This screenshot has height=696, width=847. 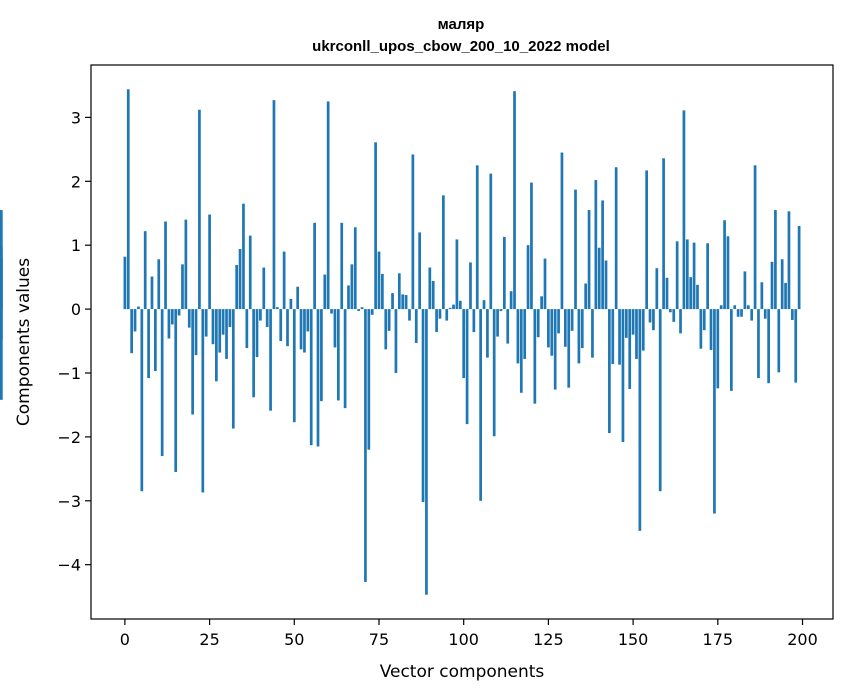 I want to click on x-tick-label: 150, so click(x=633, y=639).